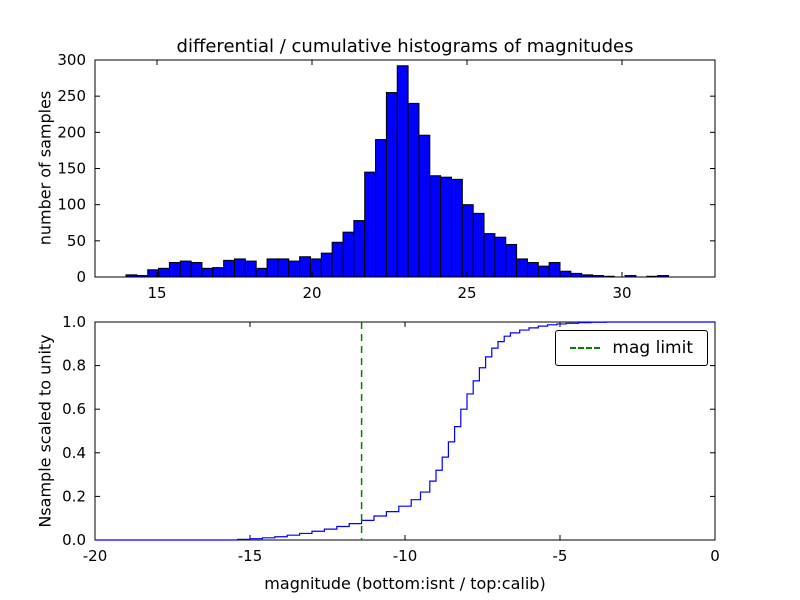 This screenshot has height=600, width=800. Describe the element at coordinates (405, 556) in the screenshot. I see `x-tick-label: -10` at that location.